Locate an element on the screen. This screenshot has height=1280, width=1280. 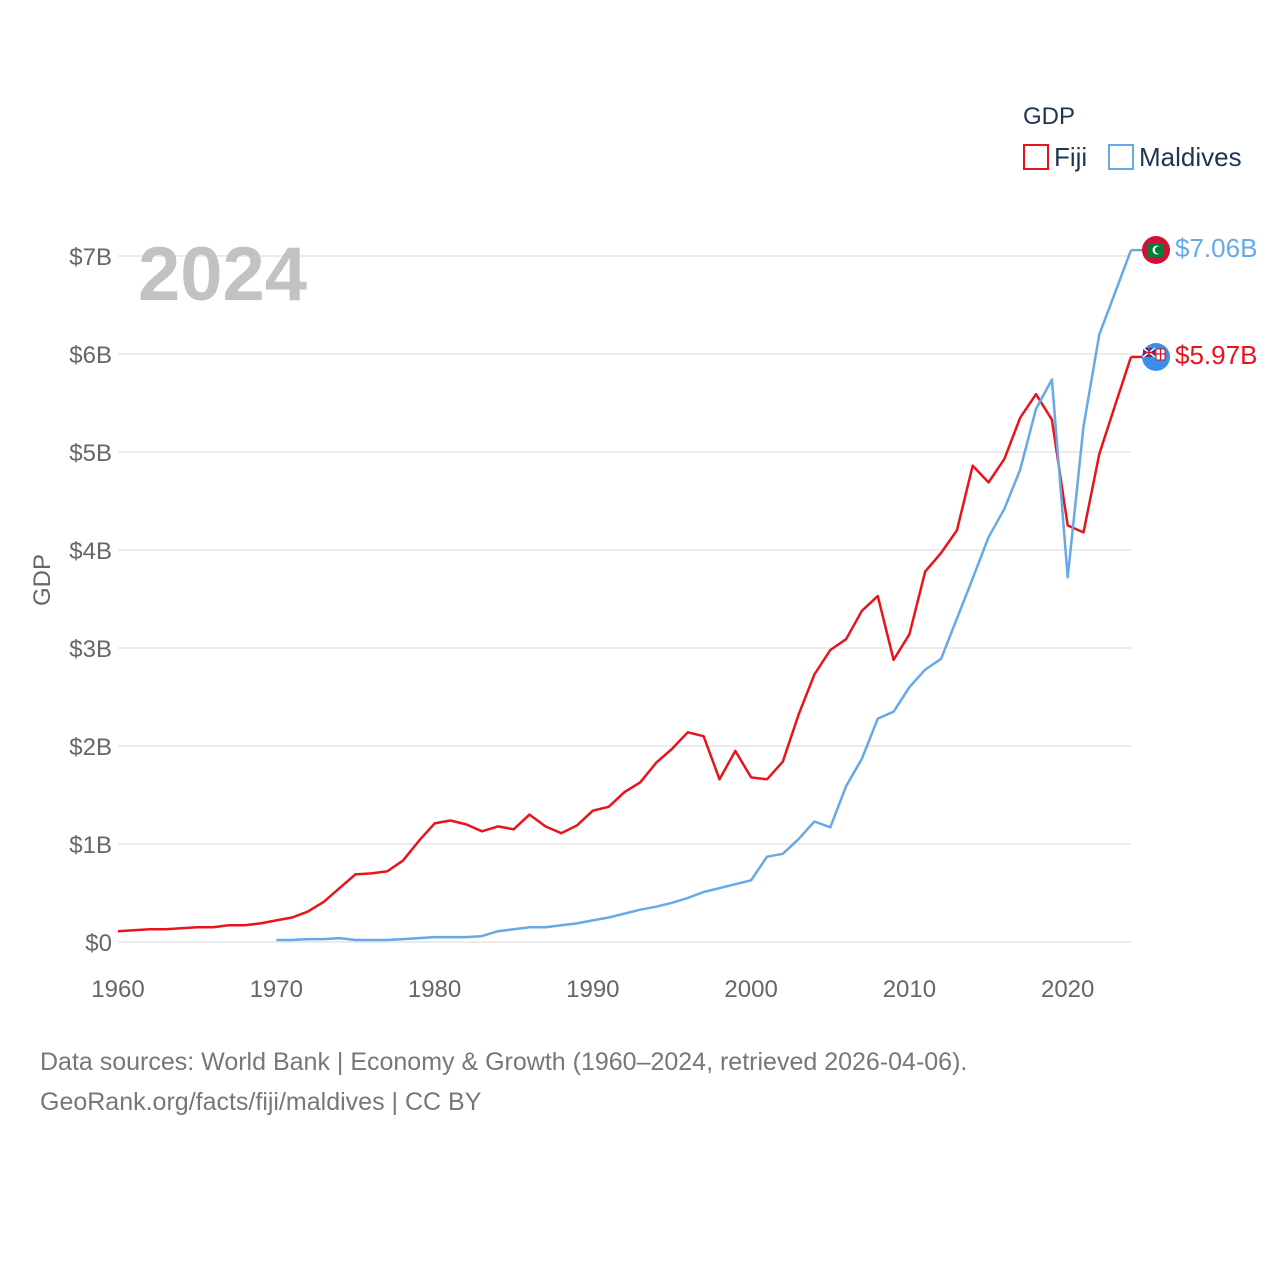
y-tick-label: $0 is located at coordinates (98, 943).